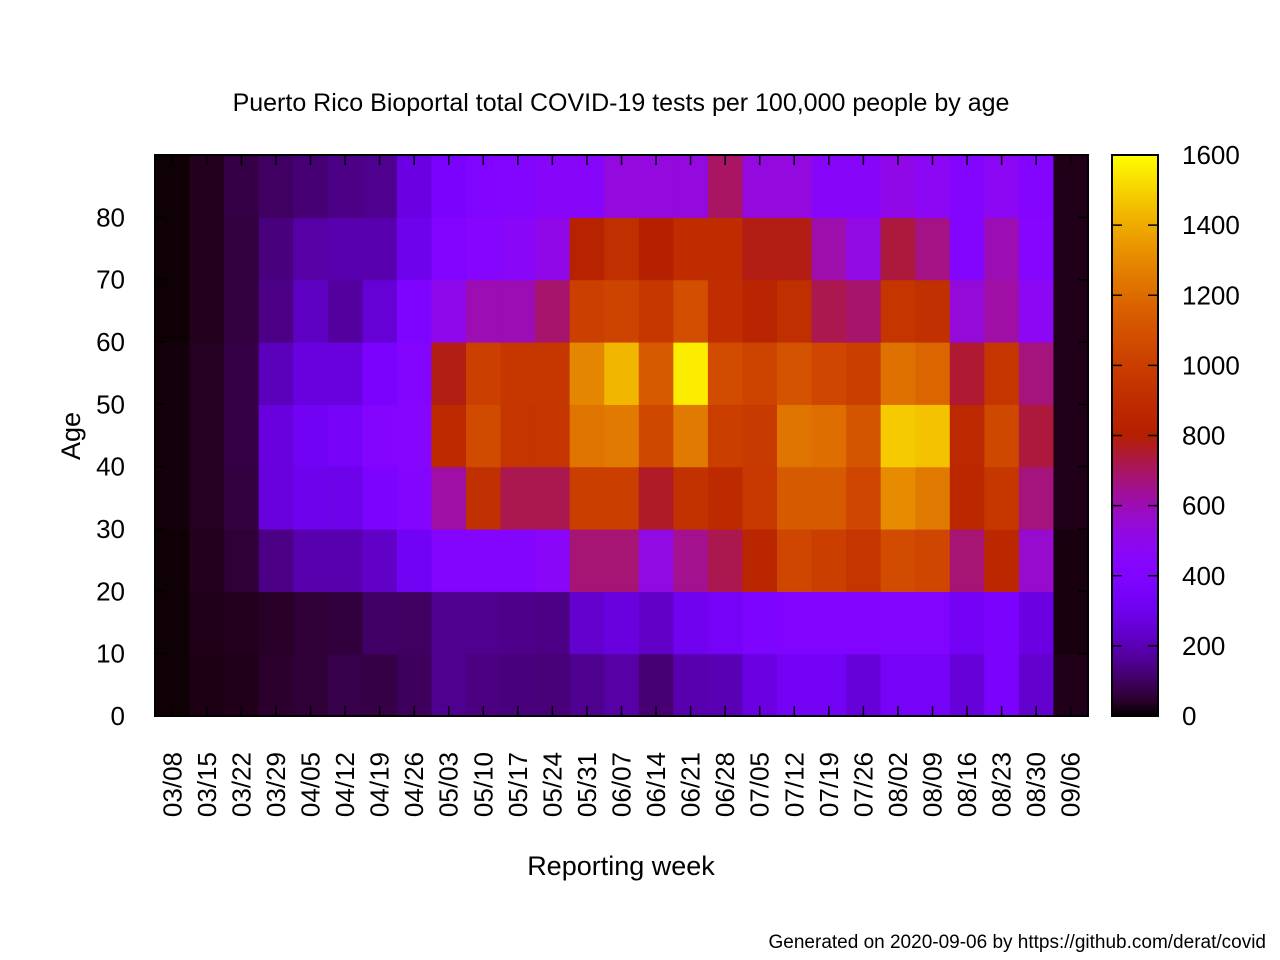 The image size is (1280, 960). What do you see at coordinates (1211, 365) in the screenshot?
I see `colorbar-tick-label: 1000` at bounding box center [1211, 365].